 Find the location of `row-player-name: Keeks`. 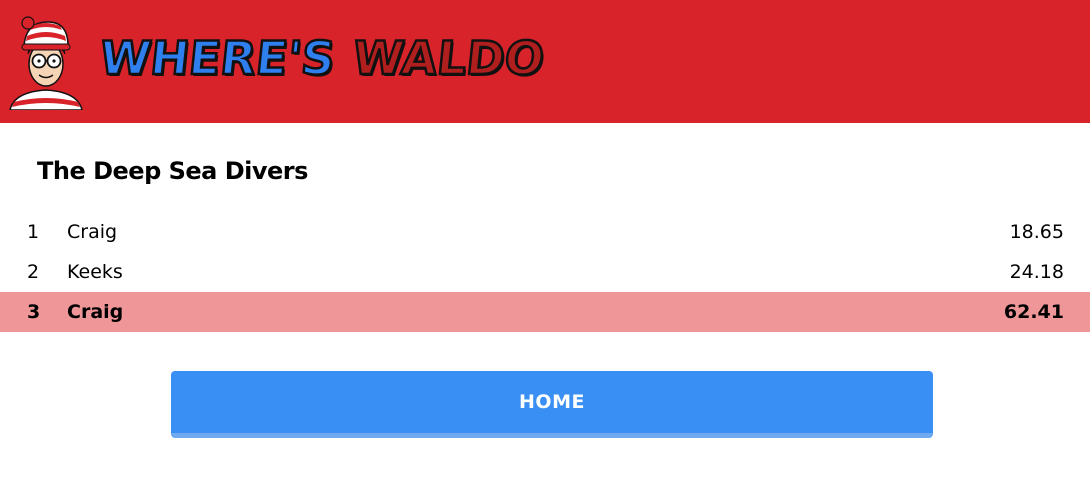

row-player-name: Keeks is located at coordinates (95, 272).